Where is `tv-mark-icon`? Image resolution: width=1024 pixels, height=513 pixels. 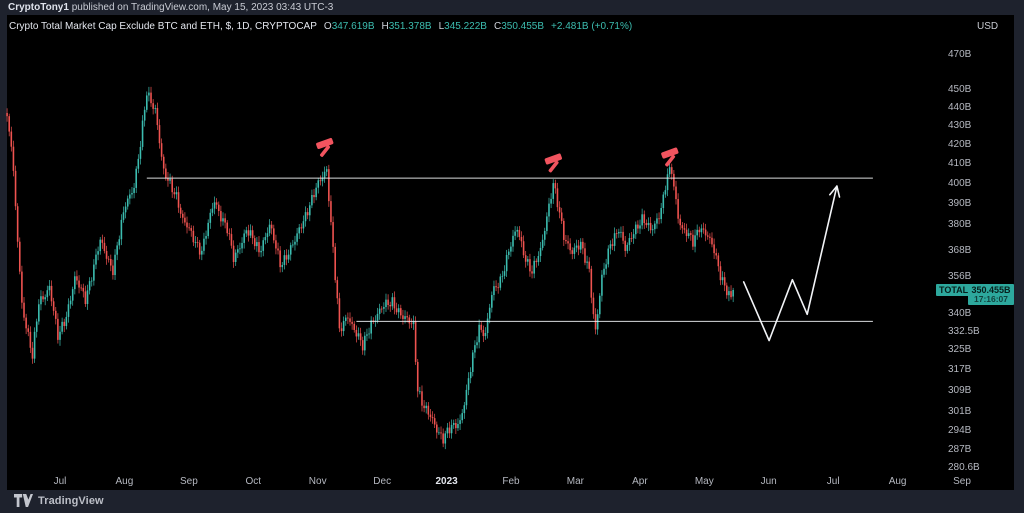
tv-mark-icon is located at coordinates (23, 500).